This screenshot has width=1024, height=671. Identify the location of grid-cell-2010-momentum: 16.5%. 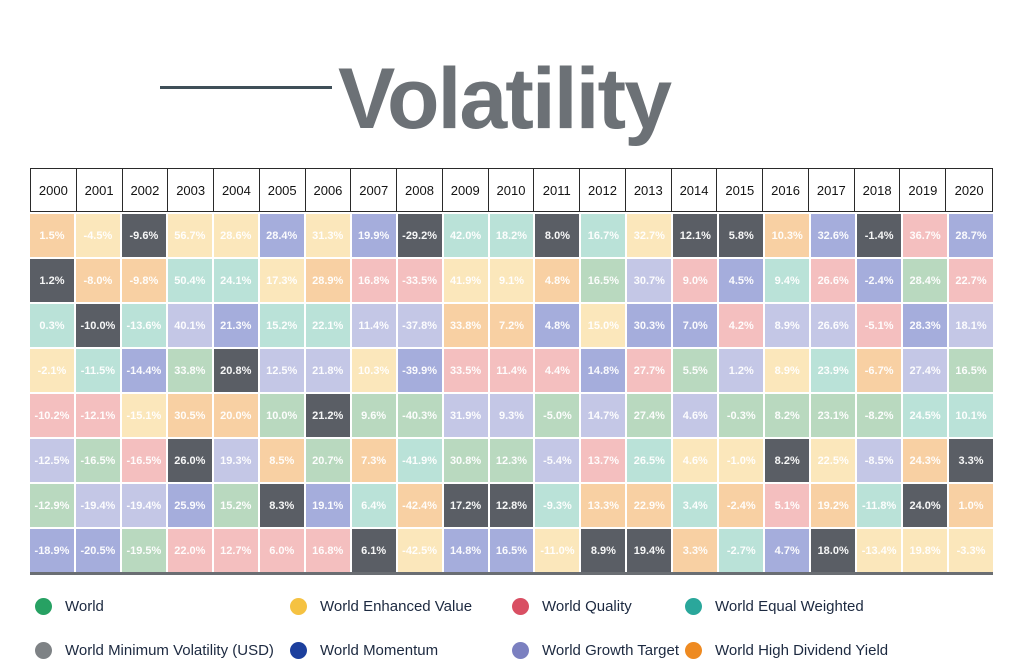
(511, 550).